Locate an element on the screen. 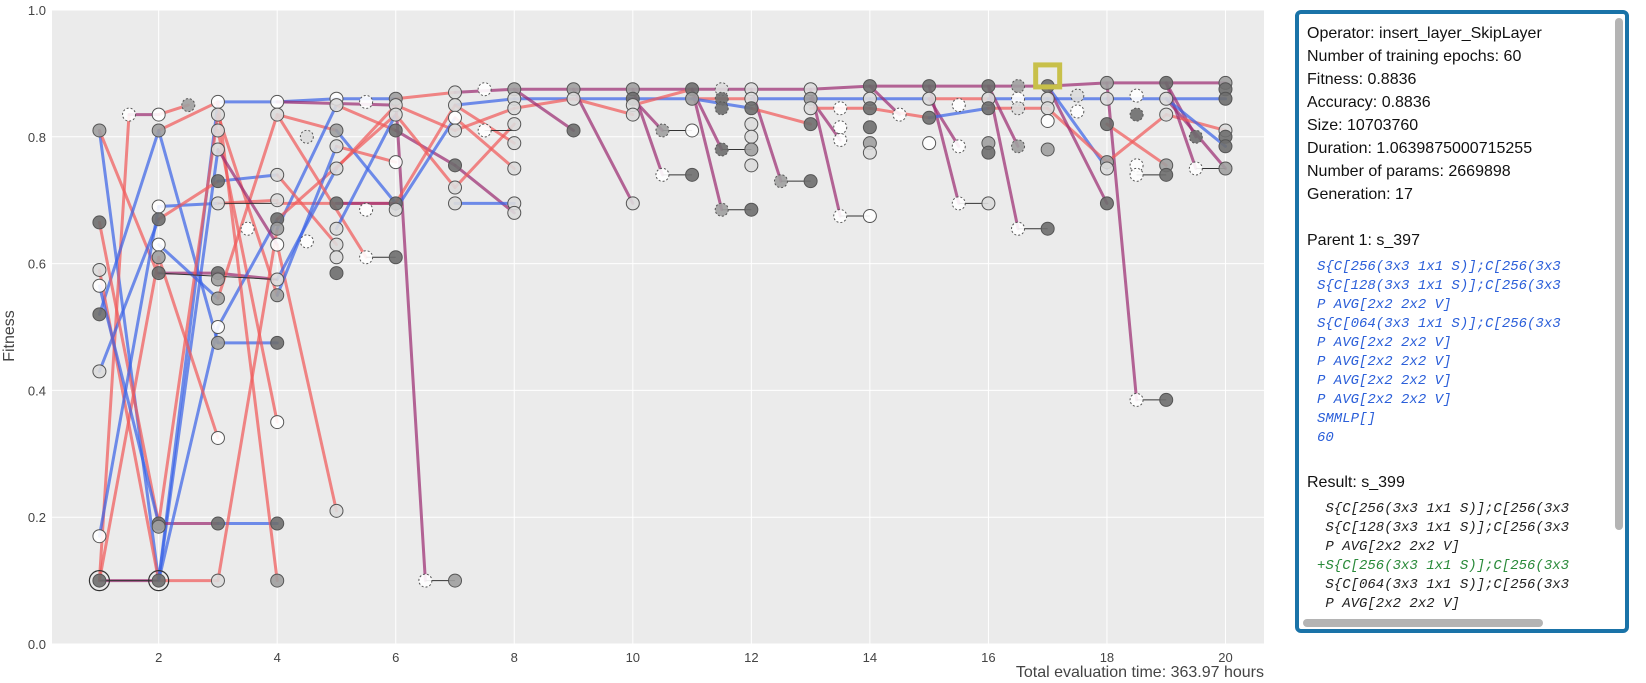 This screenshot has height=683, width=1646. vertical-scrollbar is located at coordinates (1619, 320).